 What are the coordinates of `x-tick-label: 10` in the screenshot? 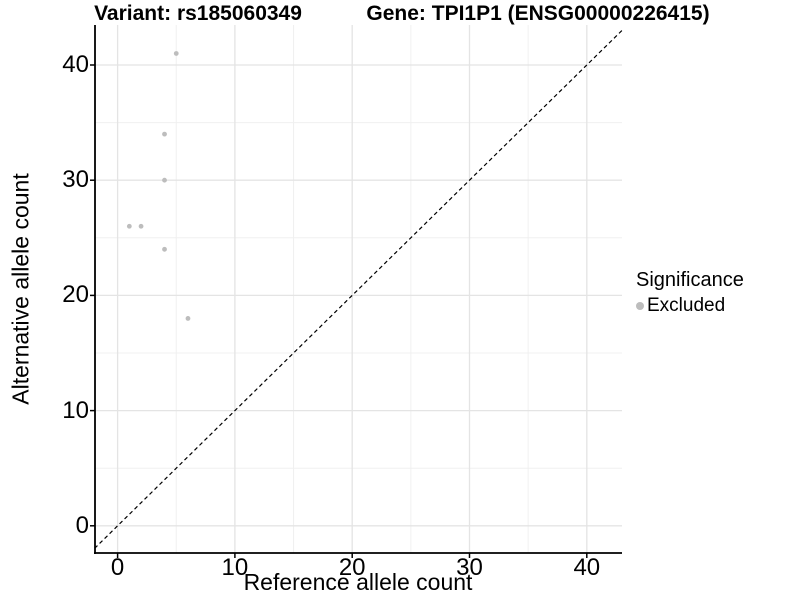 It's located at (235, 567).